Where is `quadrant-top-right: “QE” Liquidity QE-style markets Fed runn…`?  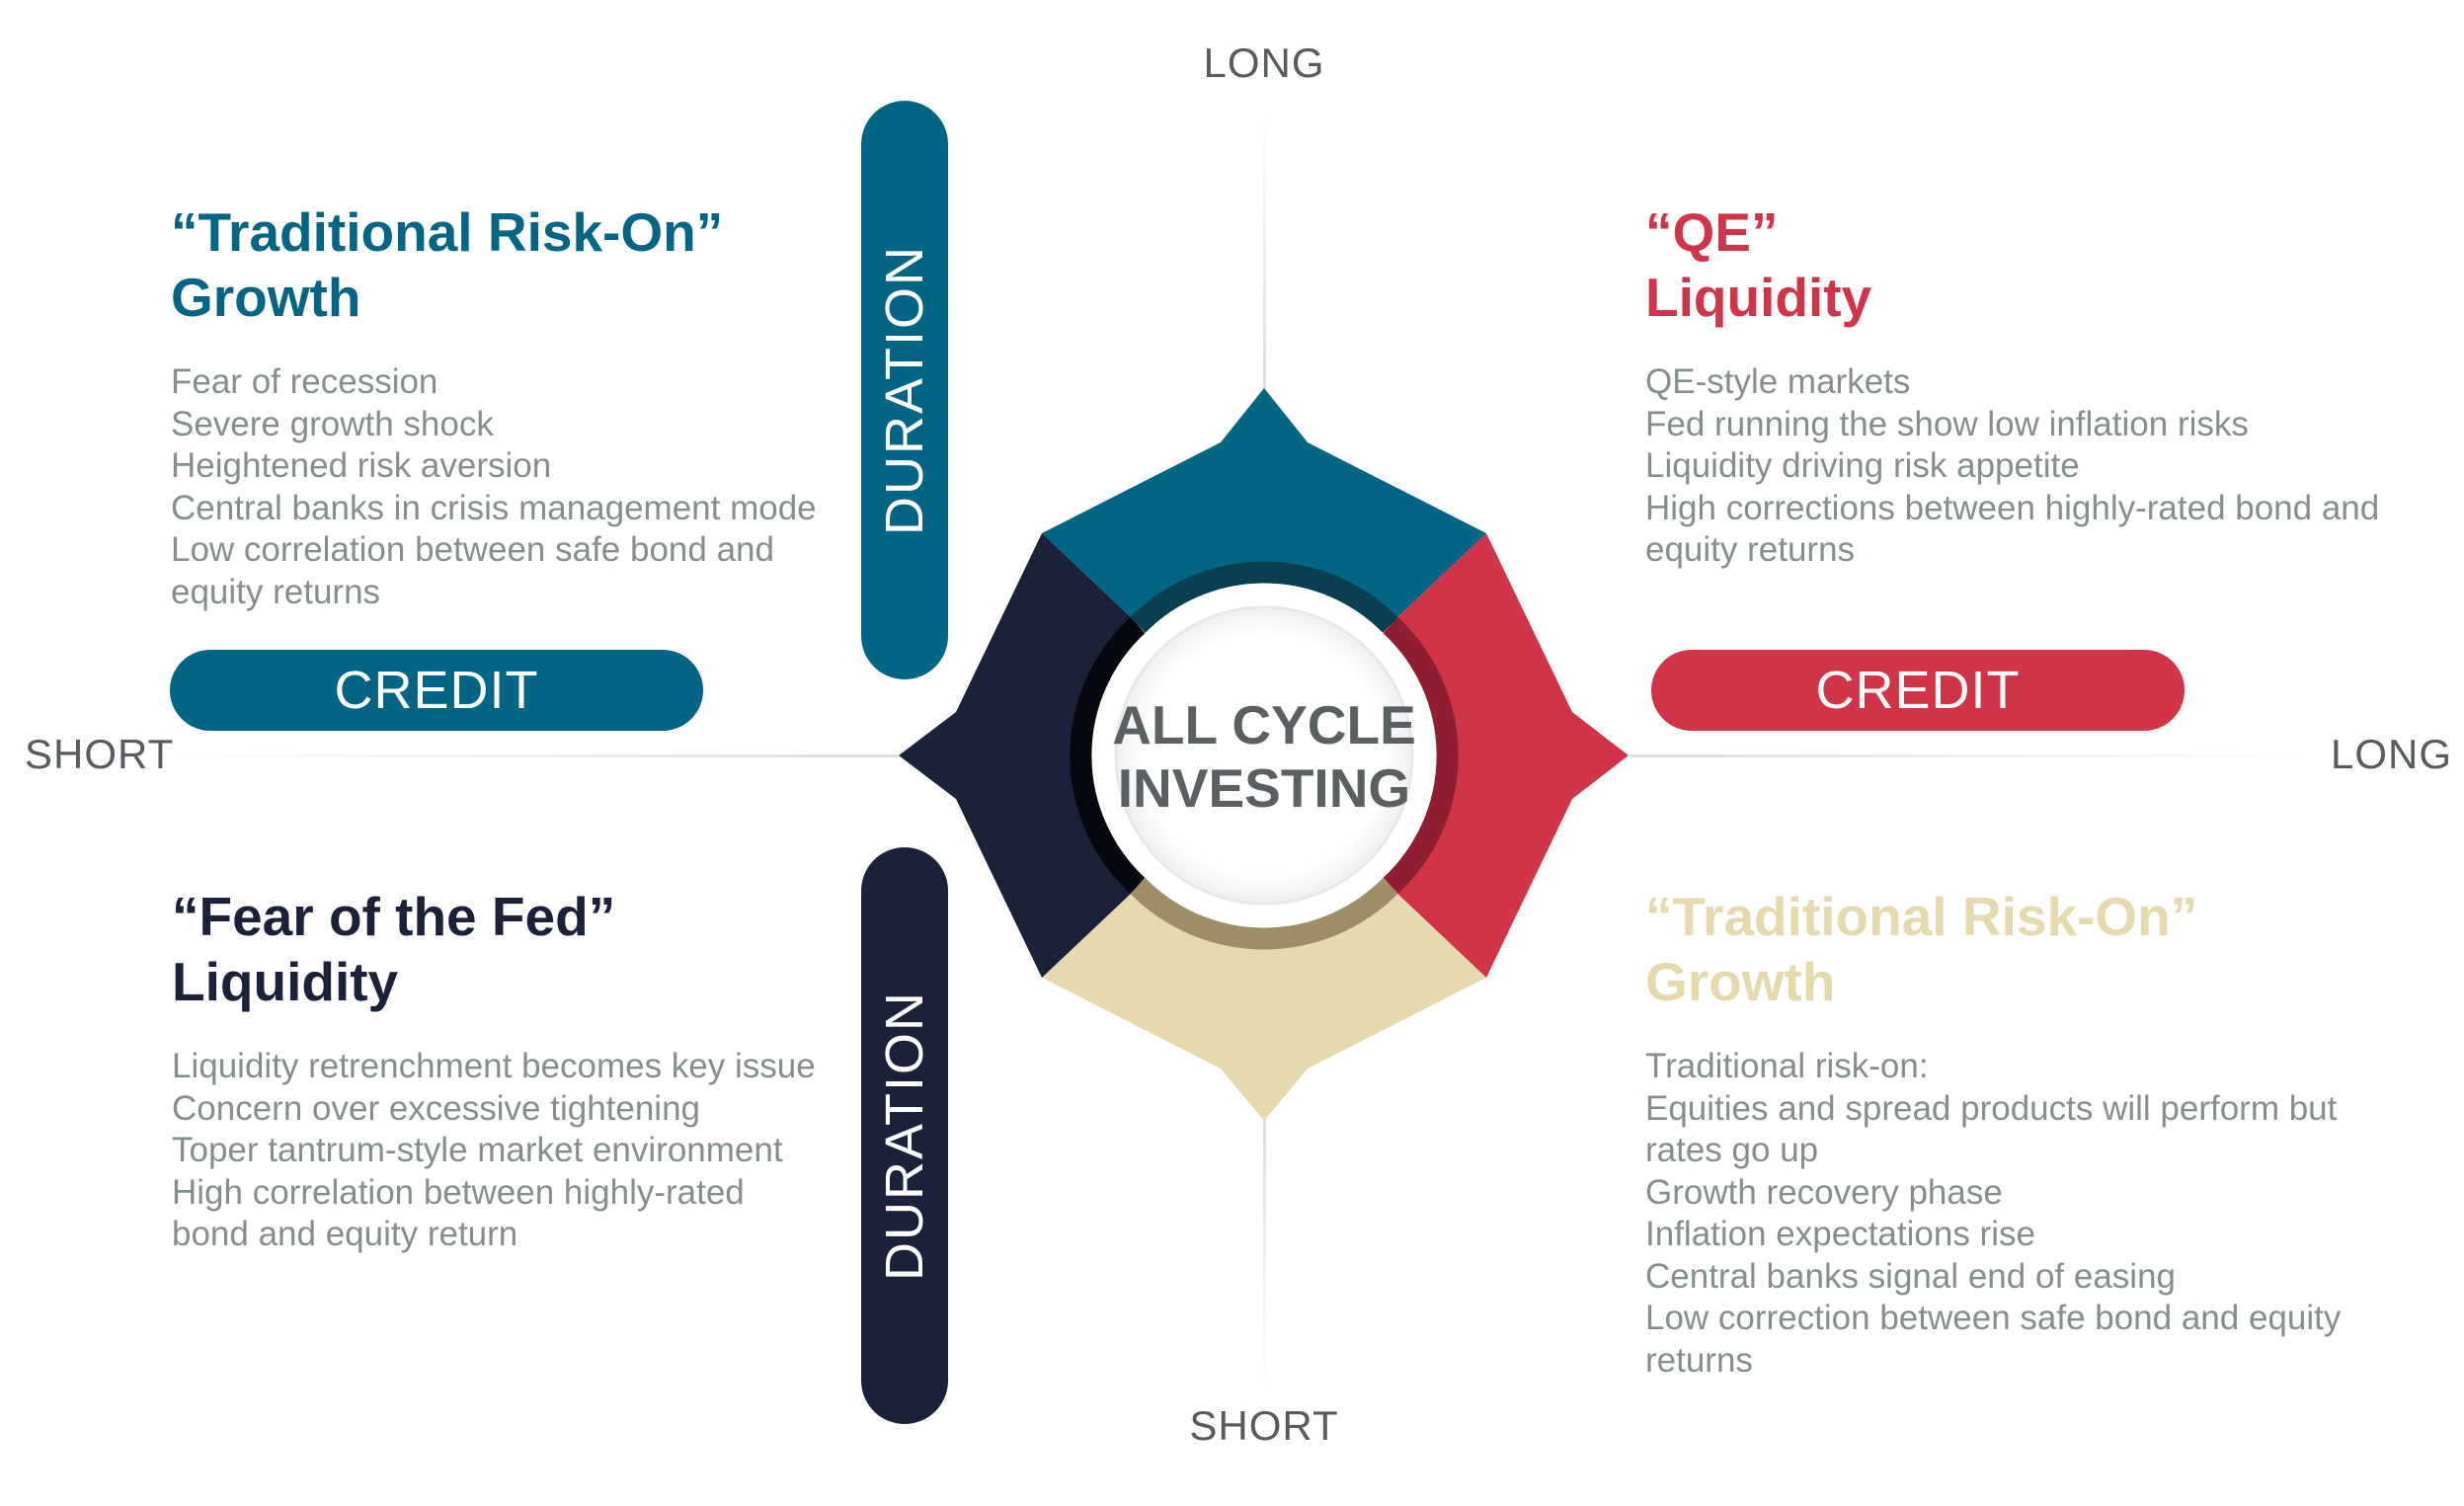
quadrant-top-right: “QE” Liquidity QE-style markets Fed runn… is located at coordinates (2012, 385).